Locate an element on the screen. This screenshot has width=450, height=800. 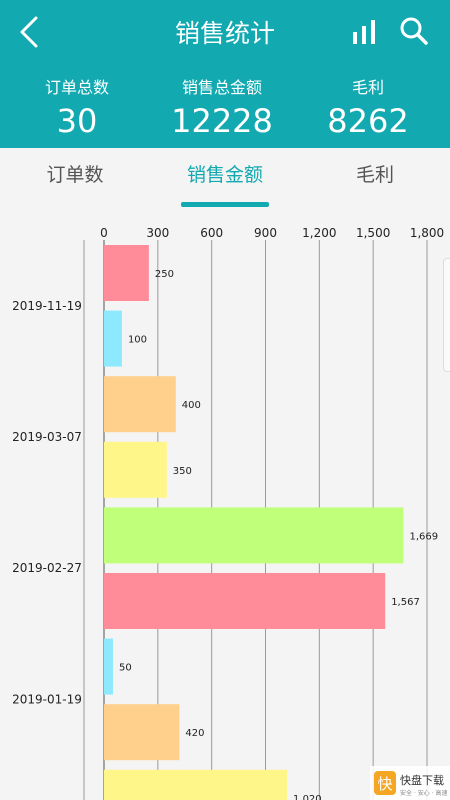
bar-value-label: 250 is located at coordinates (164, 274).